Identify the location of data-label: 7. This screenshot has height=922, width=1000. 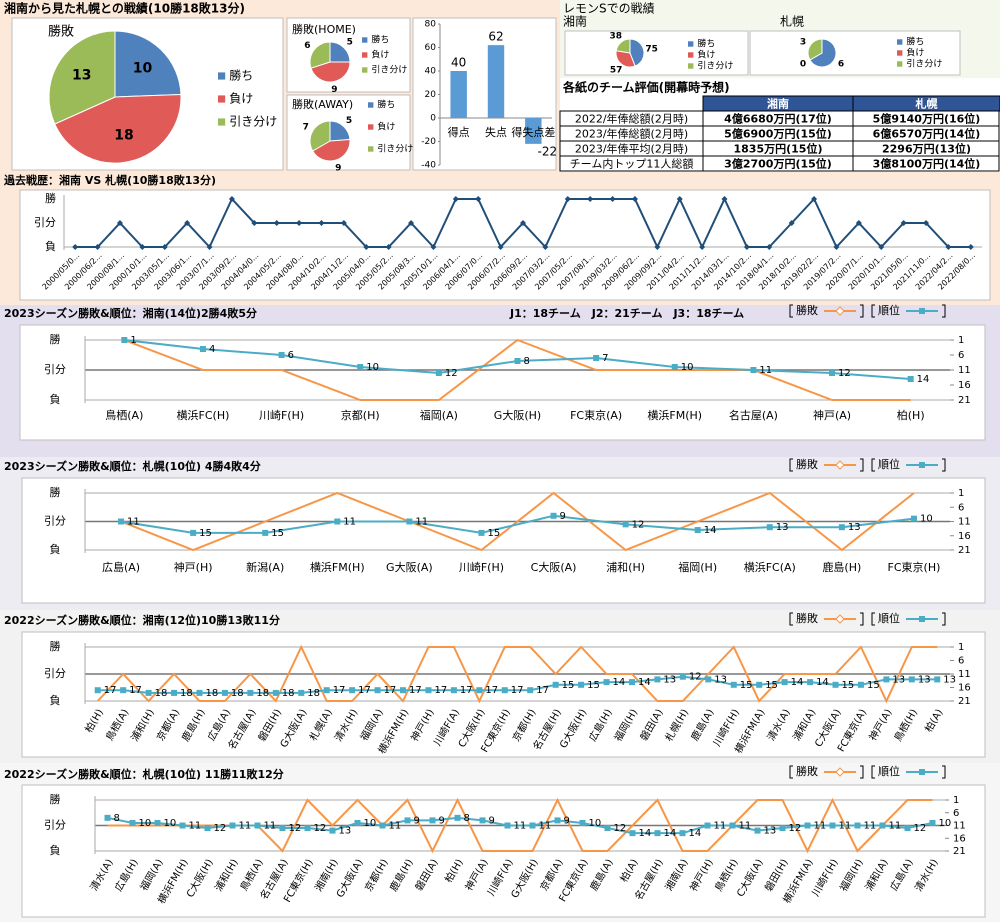
(306, 128).